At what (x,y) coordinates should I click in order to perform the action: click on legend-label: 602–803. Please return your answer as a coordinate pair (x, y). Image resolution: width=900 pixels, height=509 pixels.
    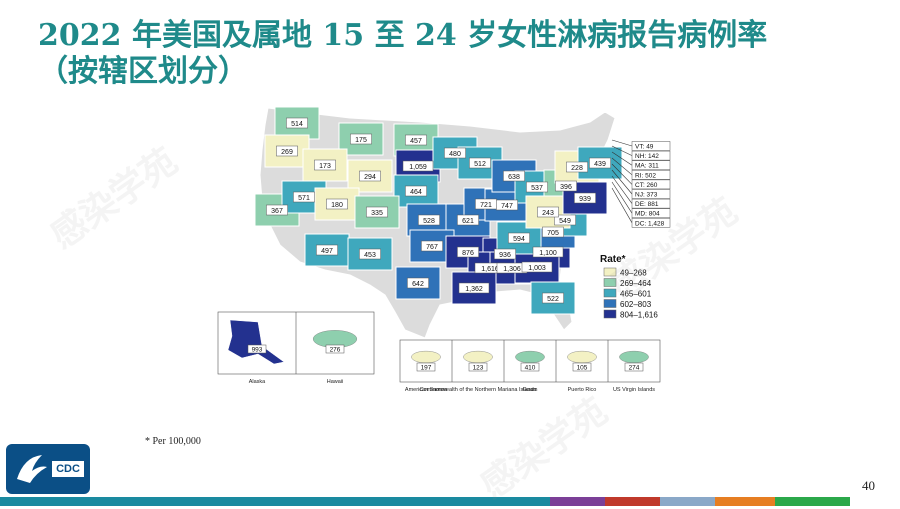
    Looking at the image, I should click on (636, 304).